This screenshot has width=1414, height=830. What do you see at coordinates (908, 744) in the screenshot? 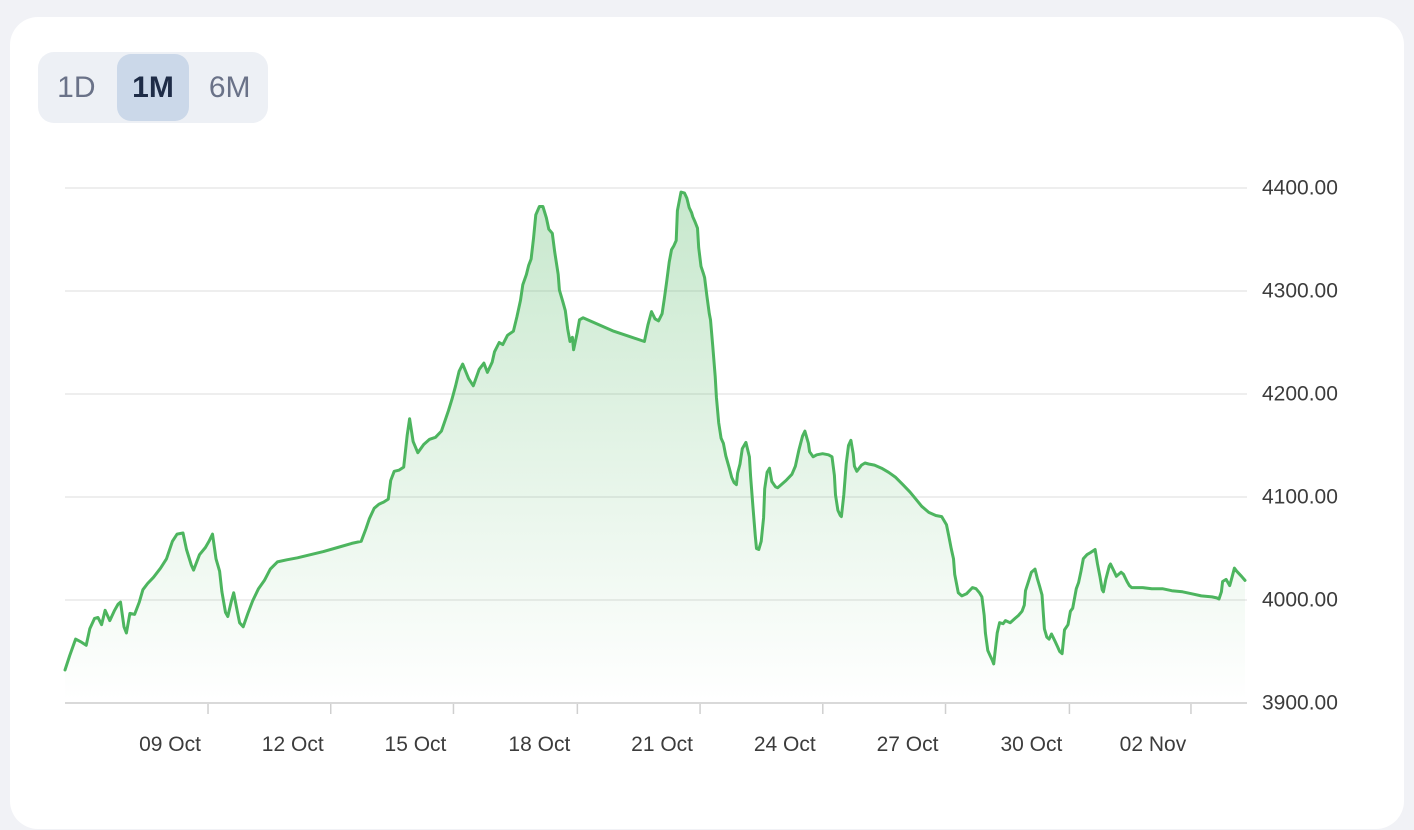
I see `x-axis-label: 27 Oct` at bounding box center [908, 744].